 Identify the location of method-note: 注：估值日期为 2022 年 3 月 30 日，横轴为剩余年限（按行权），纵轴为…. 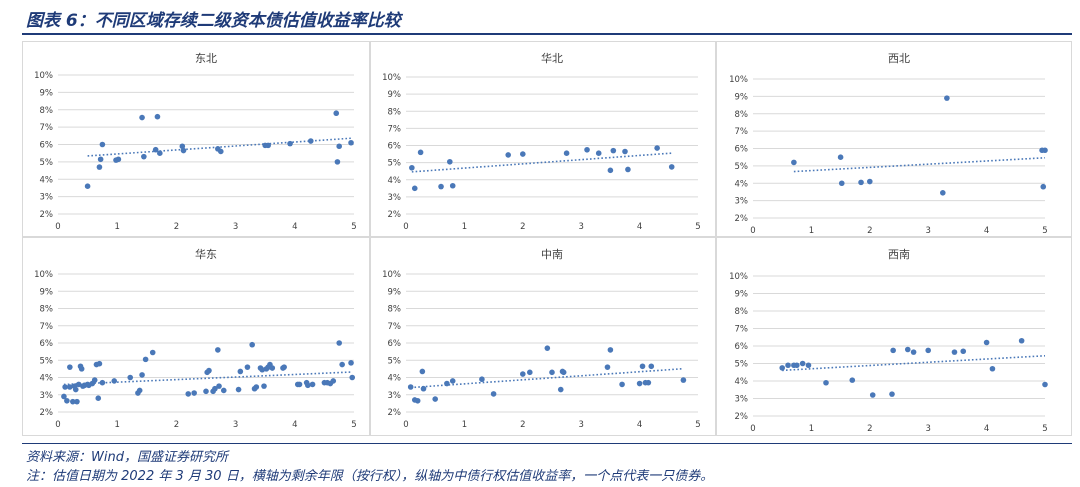
(370, 476).